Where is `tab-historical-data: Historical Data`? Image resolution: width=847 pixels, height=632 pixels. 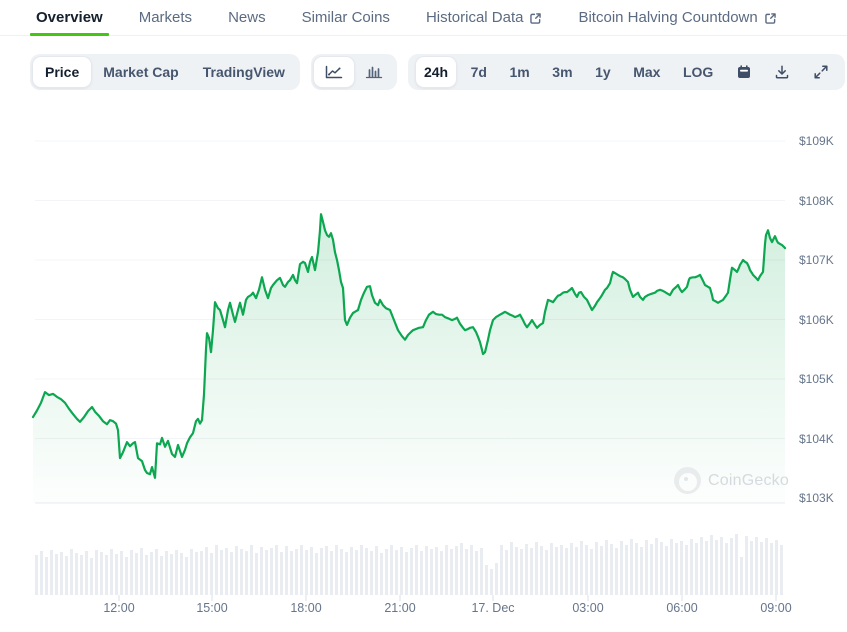
tab-historical-data: Historical Data is located at coordinates (484, 17).